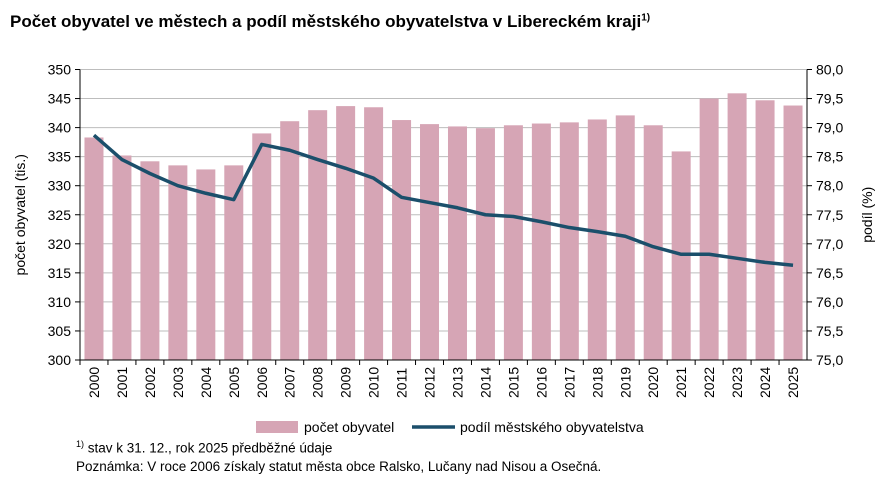 The width and height of the screenshot is (894, 490). I want to click on y-tick-label: 305, so click(60, 331).